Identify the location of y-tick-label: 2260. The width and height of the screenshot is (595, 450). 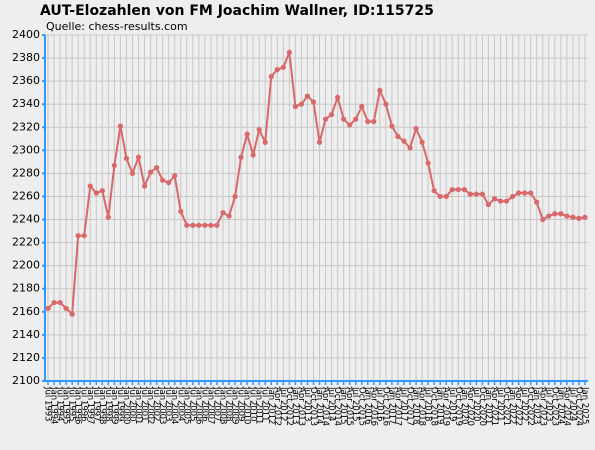
(26, 195).